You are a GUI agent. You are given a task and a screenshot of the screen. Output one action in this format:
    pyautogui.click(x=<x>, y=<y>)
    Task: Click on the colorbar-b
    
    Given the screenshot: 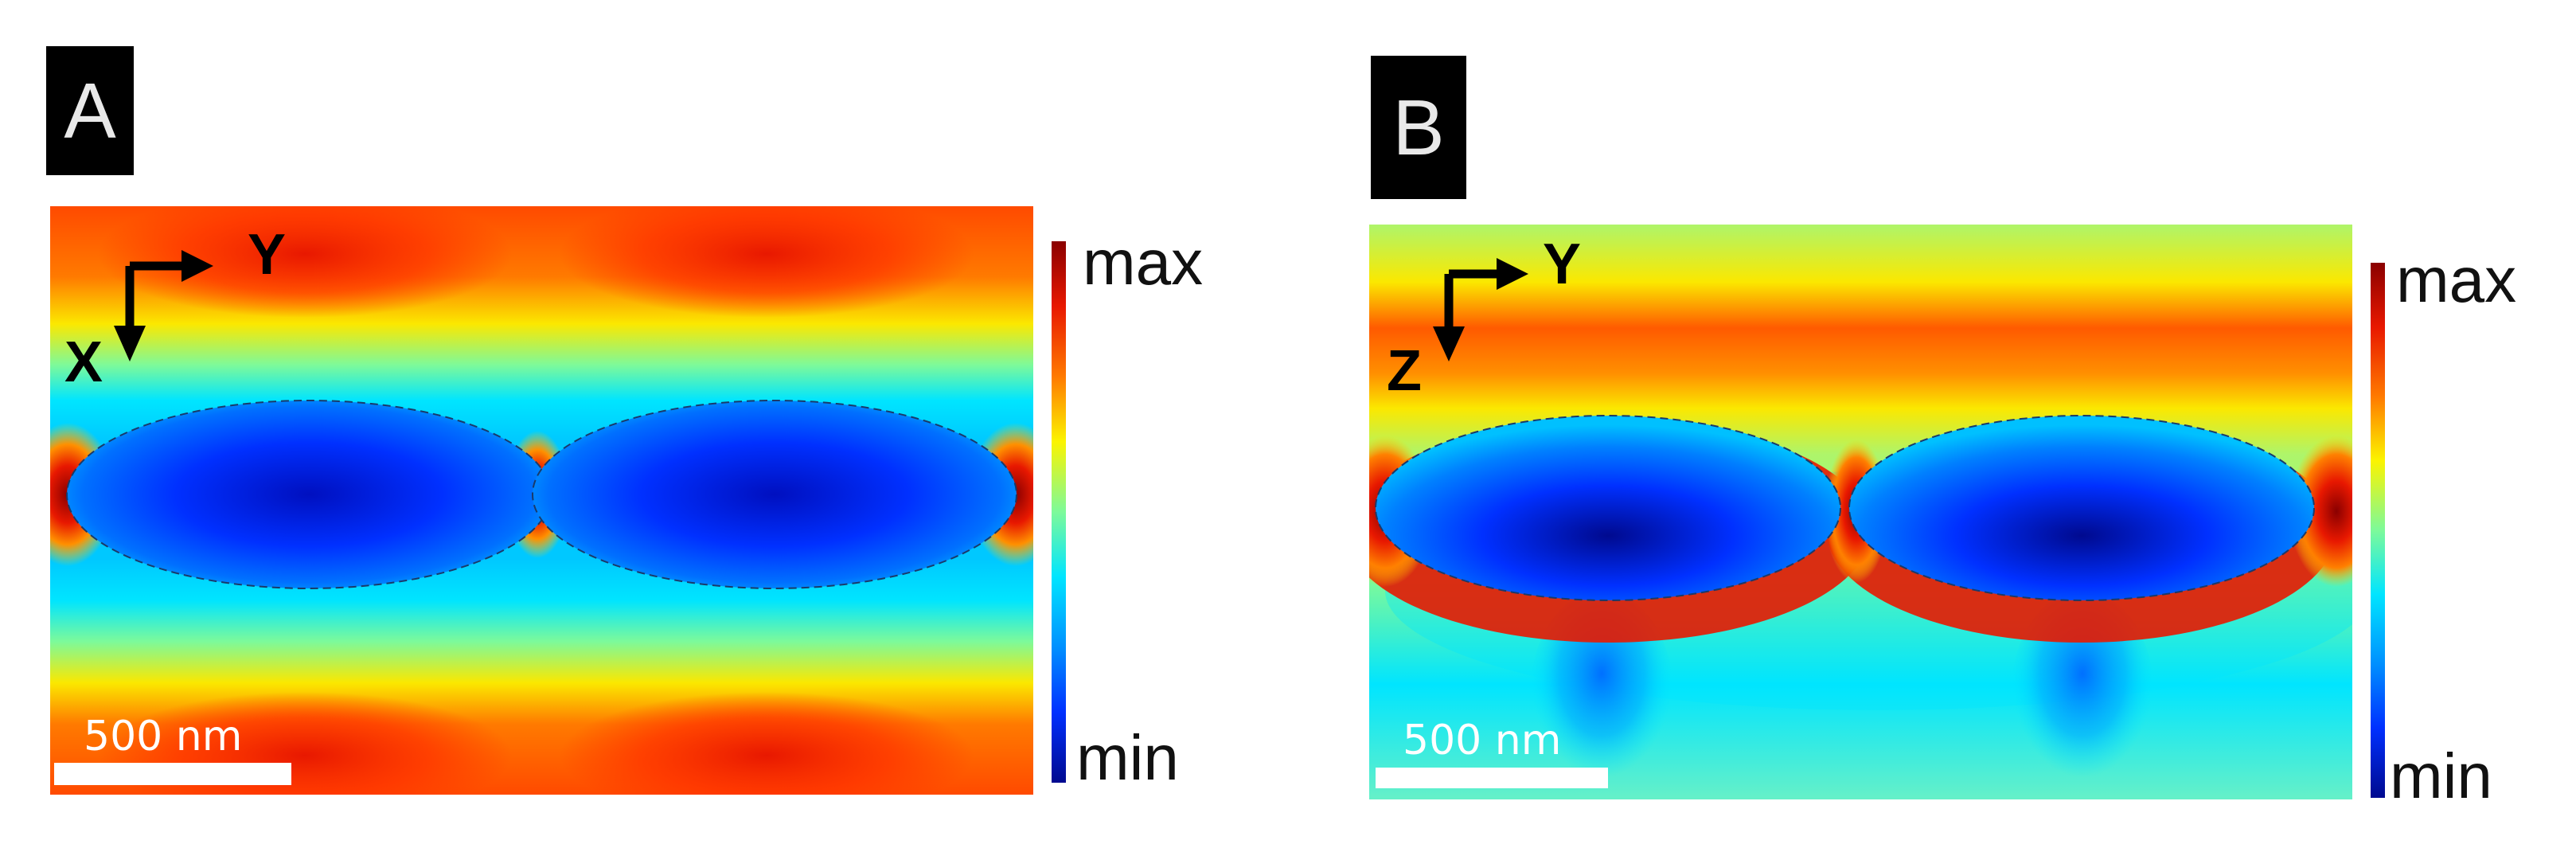 What is the action you would take?
    pyautogui.click(x=2378, y=530)
    